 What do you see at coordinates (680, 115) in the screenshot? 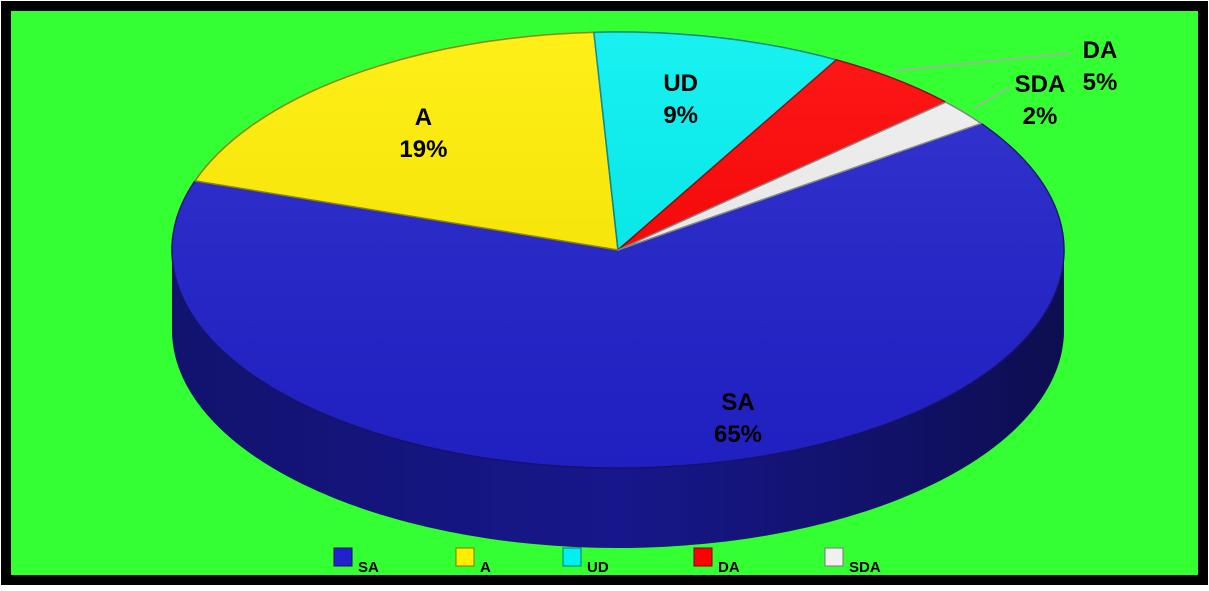
I see `slice-label-percent: 9%` at bounding box center [680, 115].